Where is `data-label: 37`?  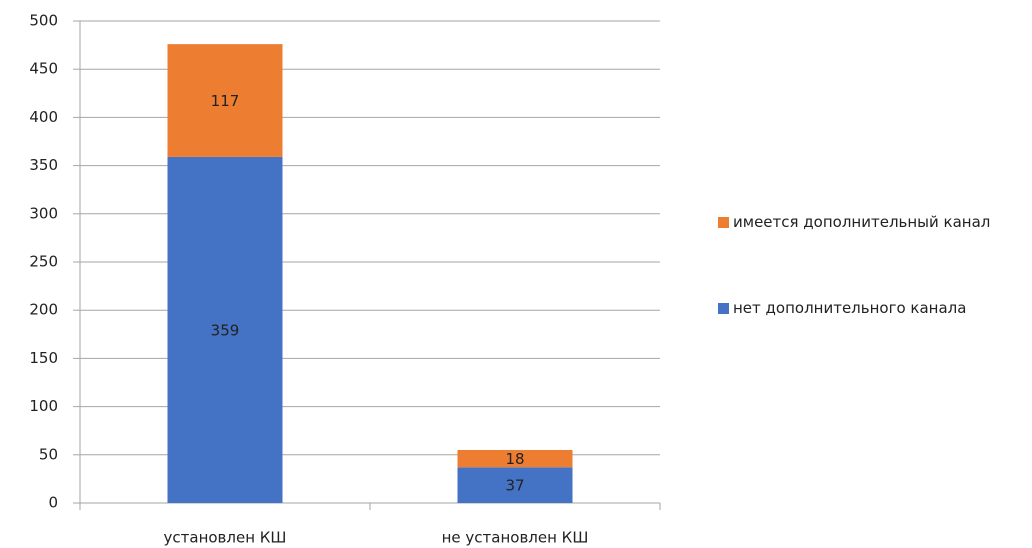
data-label: 37 is located at coordinates (514, 486).